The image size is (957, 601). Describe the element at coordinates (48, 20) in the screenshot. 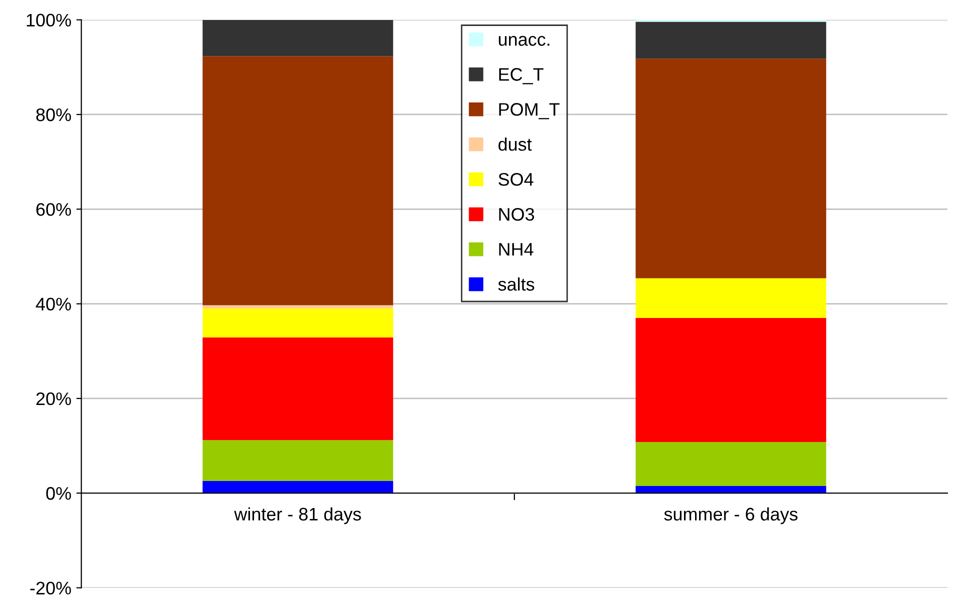

I see `y-tick-label: 100%` at that location.